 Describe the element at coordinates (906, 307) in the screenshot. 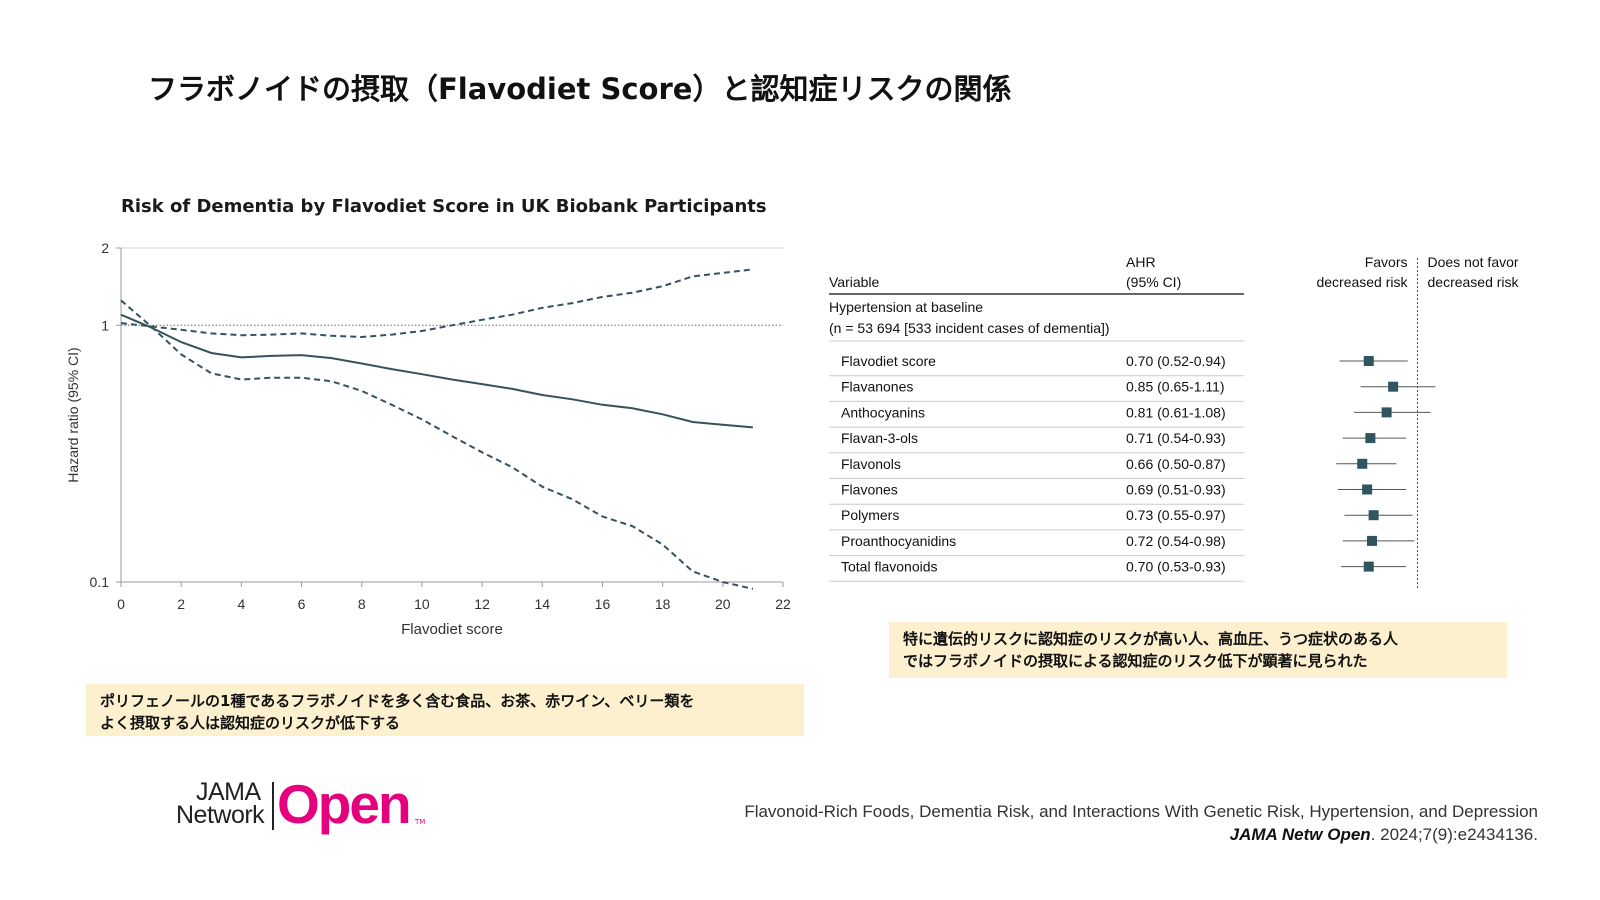

I see `group-label-line-1: Hypertension at baseline` at that location.